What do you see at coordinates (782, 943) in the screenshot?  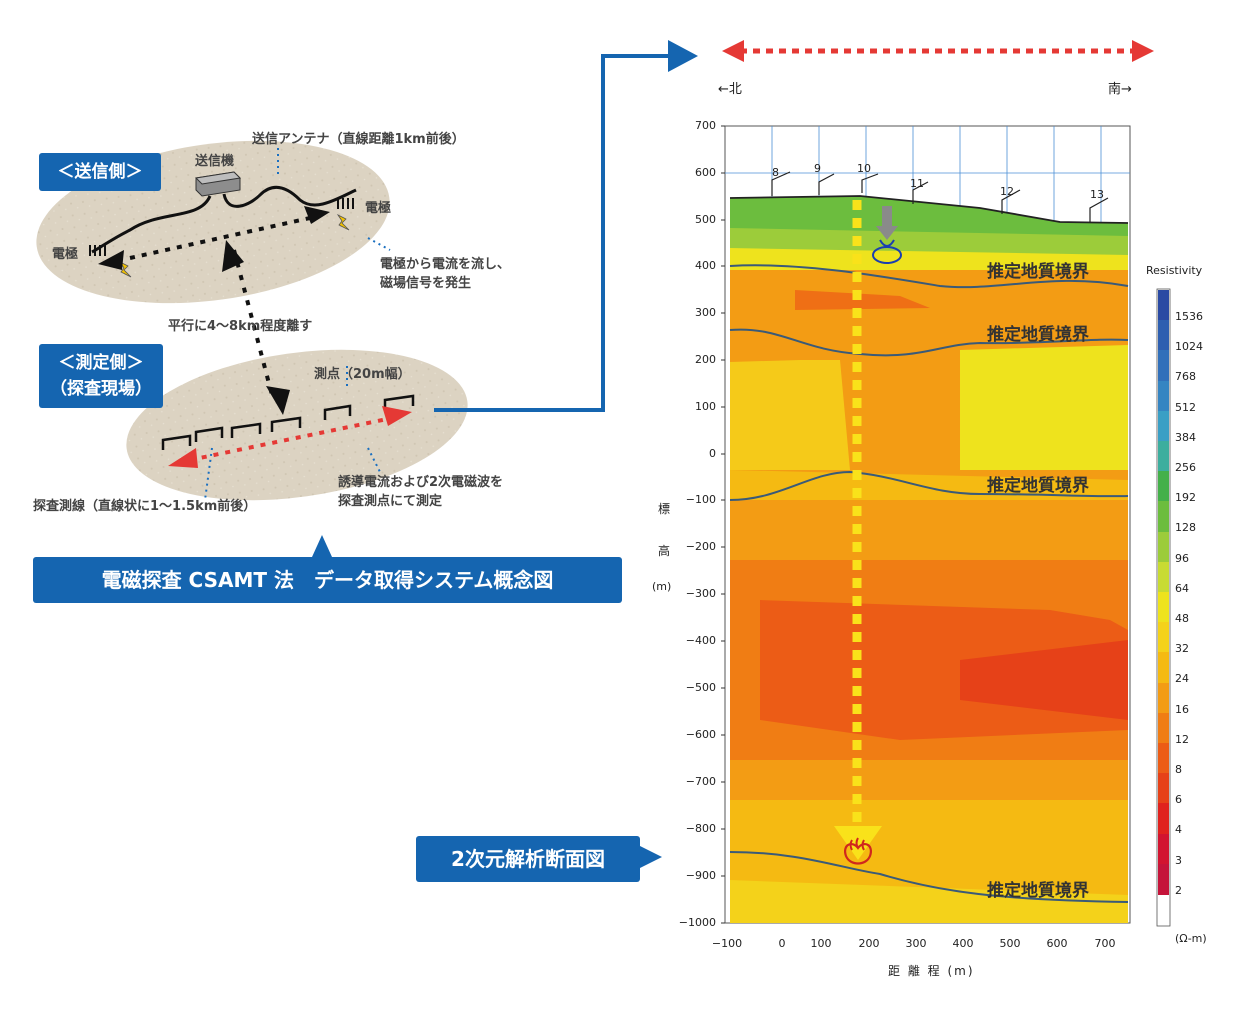 I see `x-tick: 0` at bounding box center [782, 943].